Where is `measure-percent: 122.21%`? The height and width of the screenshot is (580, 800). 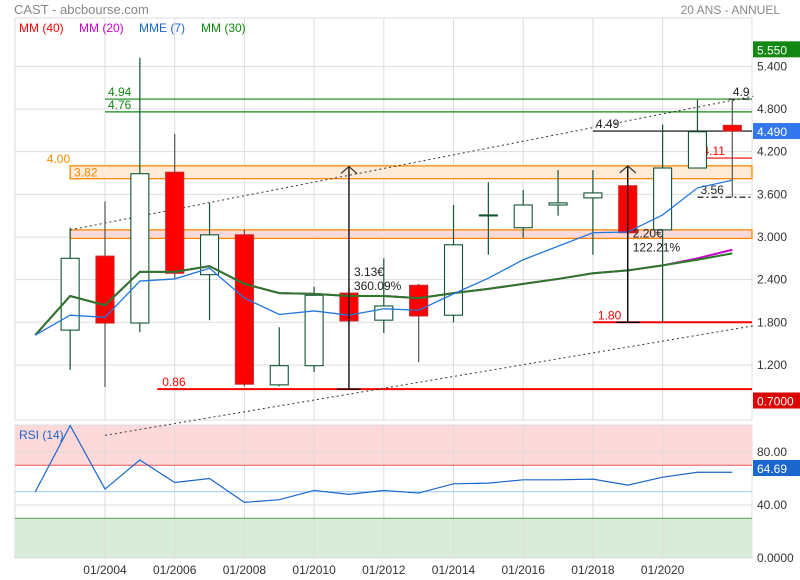 measure-percent: 122.21% is located at coordinates (657, 248).